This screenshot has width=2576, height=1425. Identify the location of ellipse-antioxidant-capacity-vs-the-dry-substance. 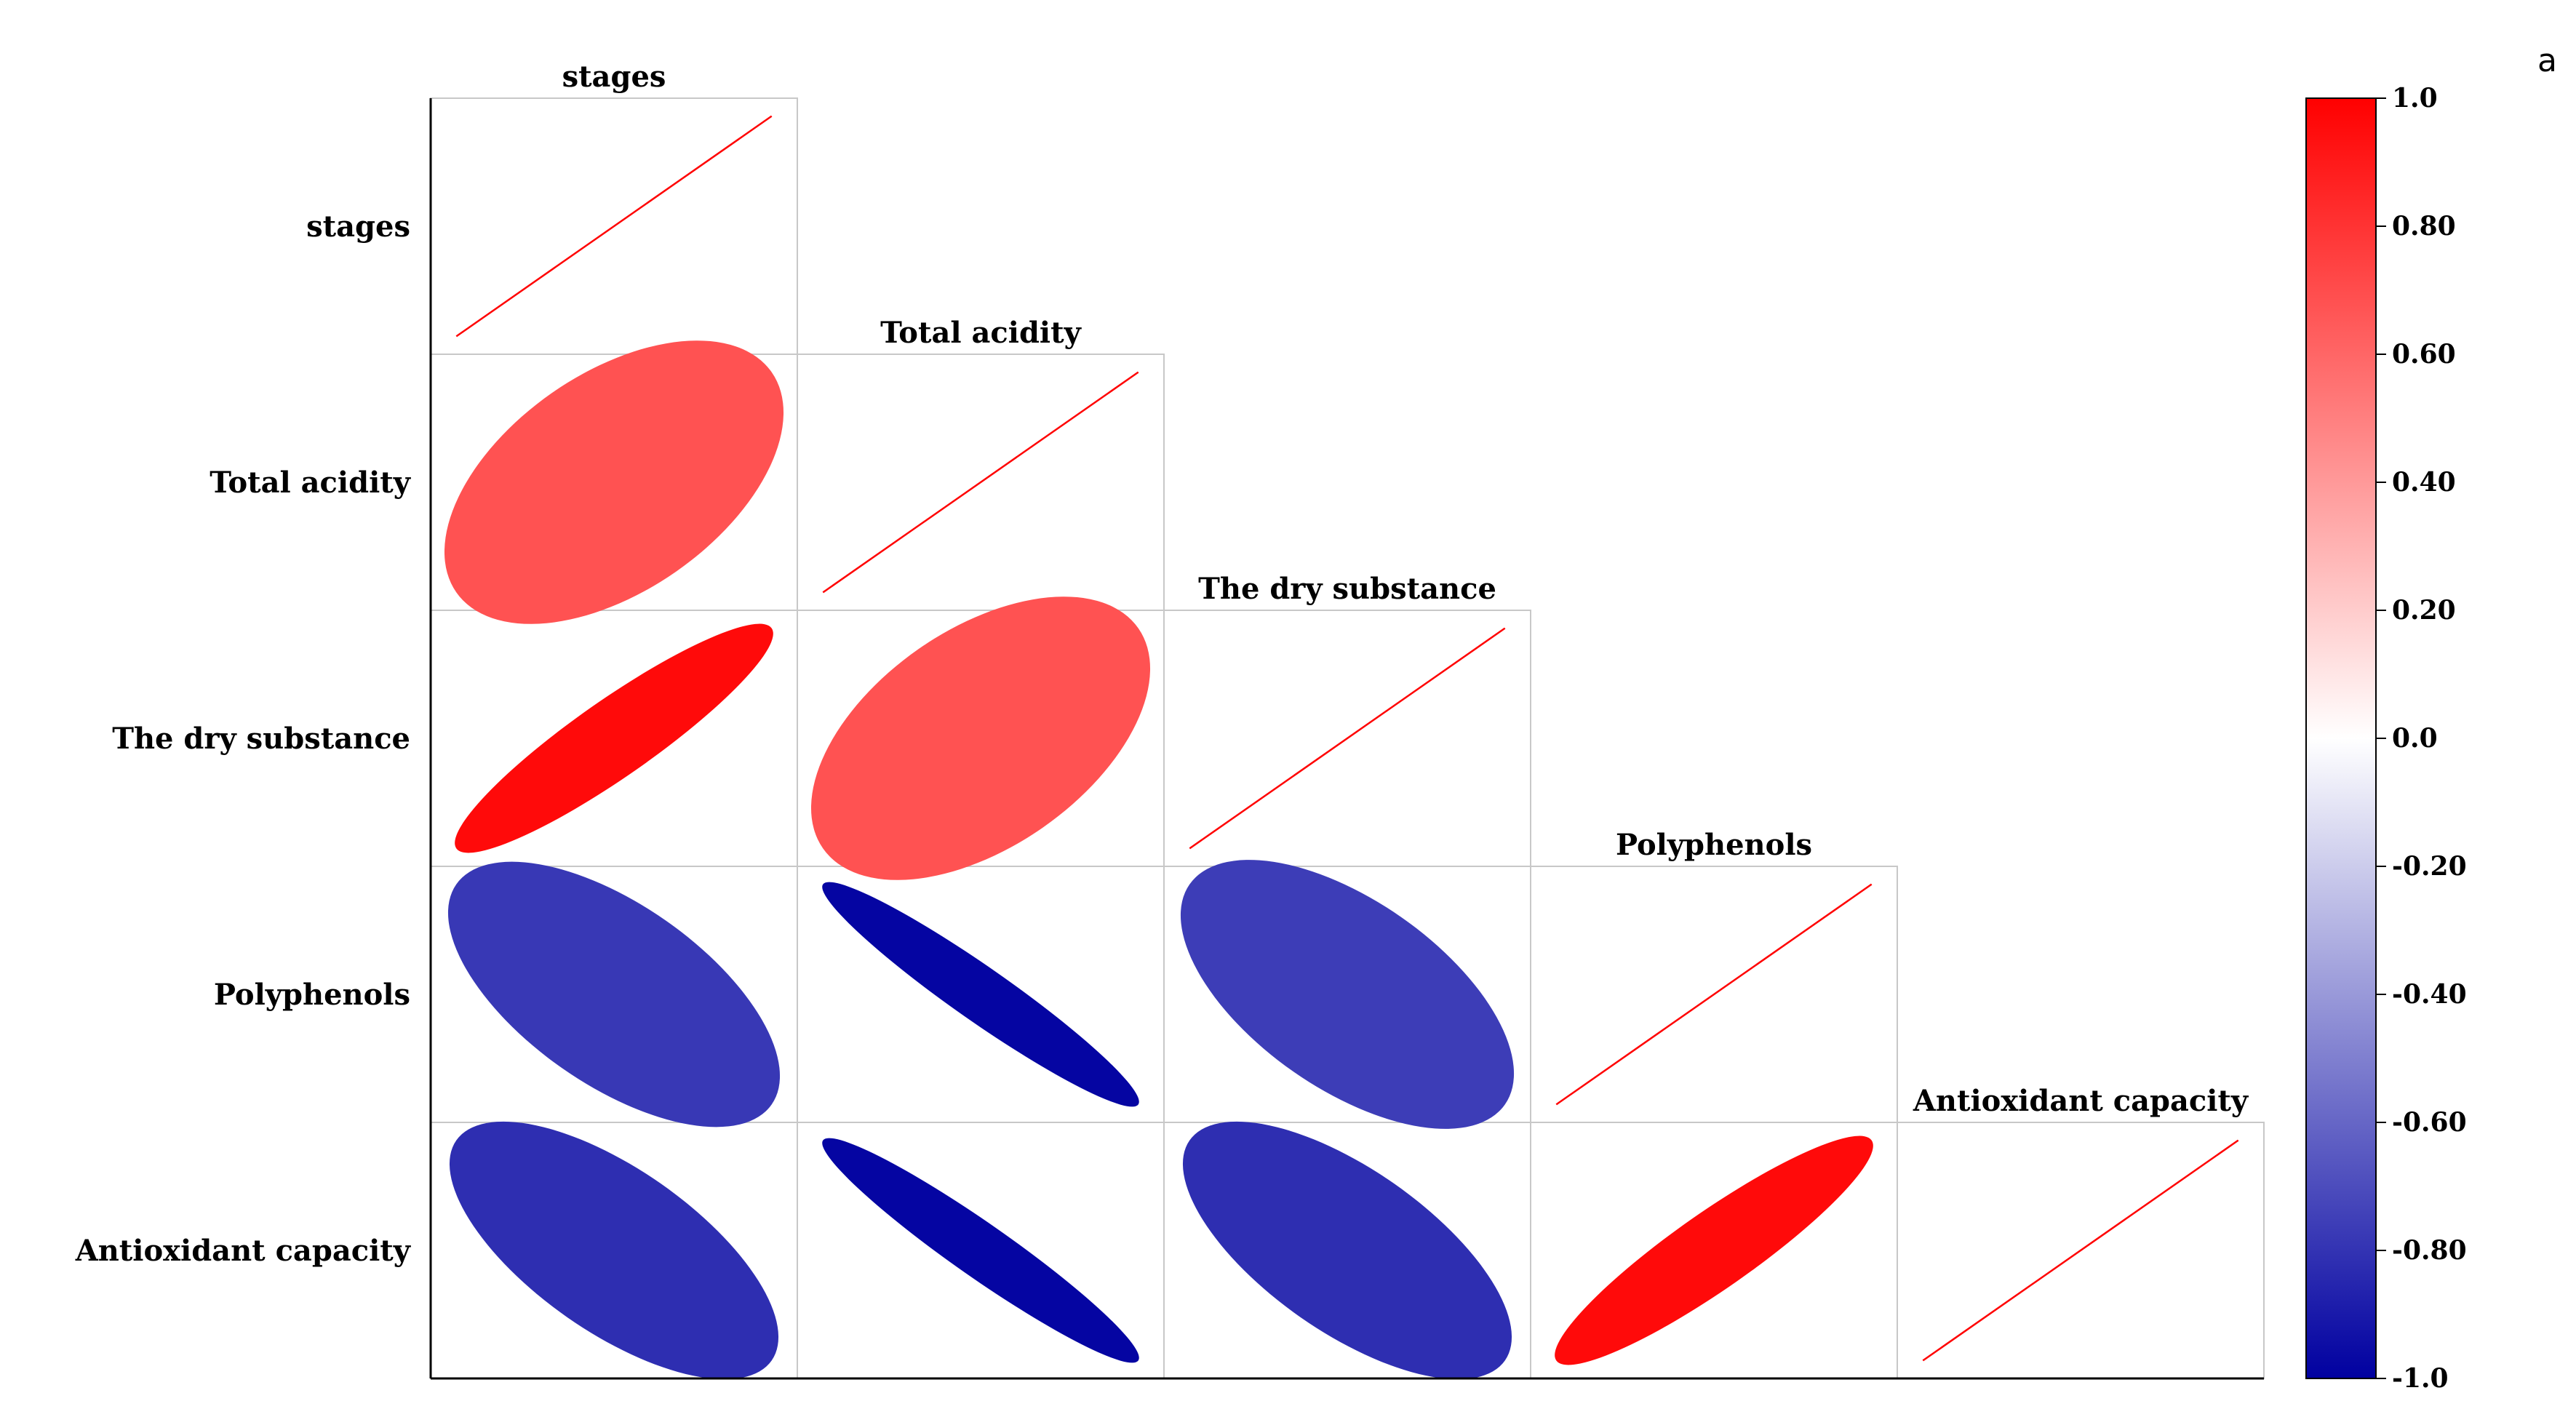
(1347, 1250).